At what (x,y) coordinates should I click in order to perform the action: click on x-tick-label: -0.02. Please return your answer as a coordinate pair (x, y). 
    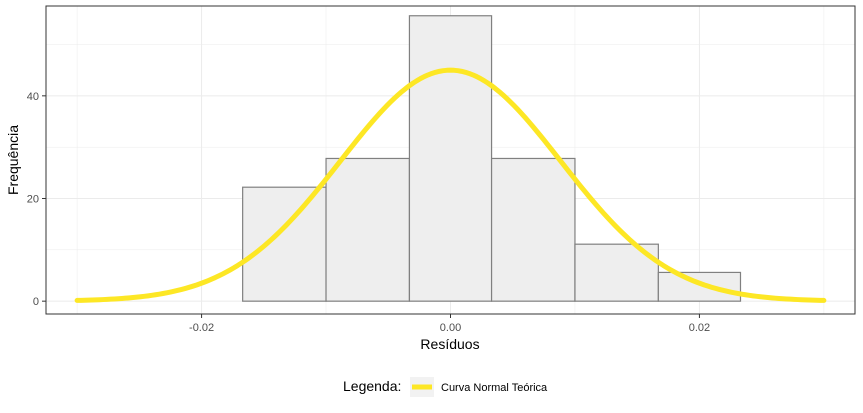
    Looking at the image, I should click on (201, 328).